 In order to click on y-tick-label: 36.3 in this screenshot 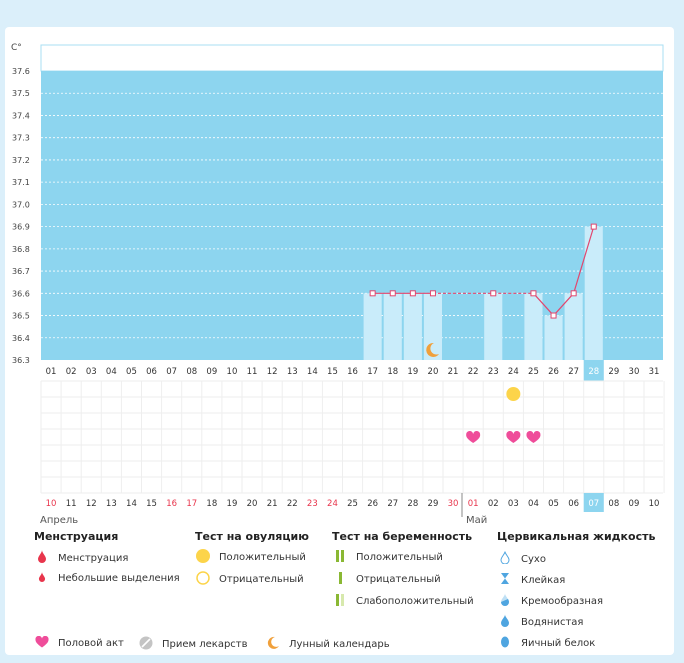, I will do `click(21, 360)`.